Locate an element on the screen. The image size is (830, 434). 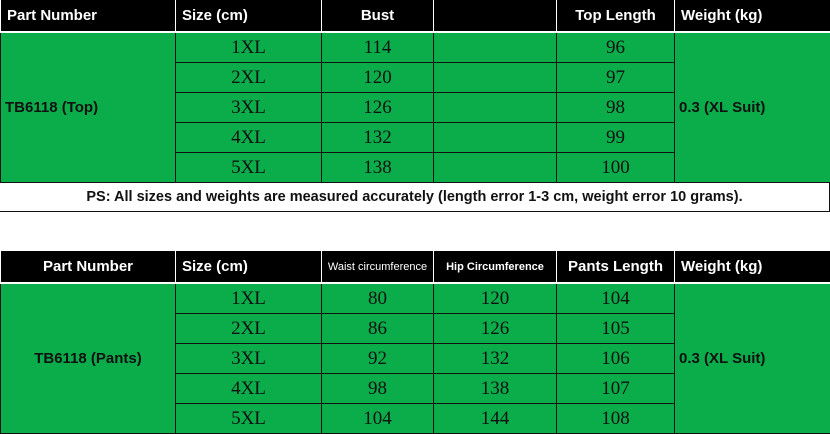
bust: 132 is located at coordinates (378, 138).